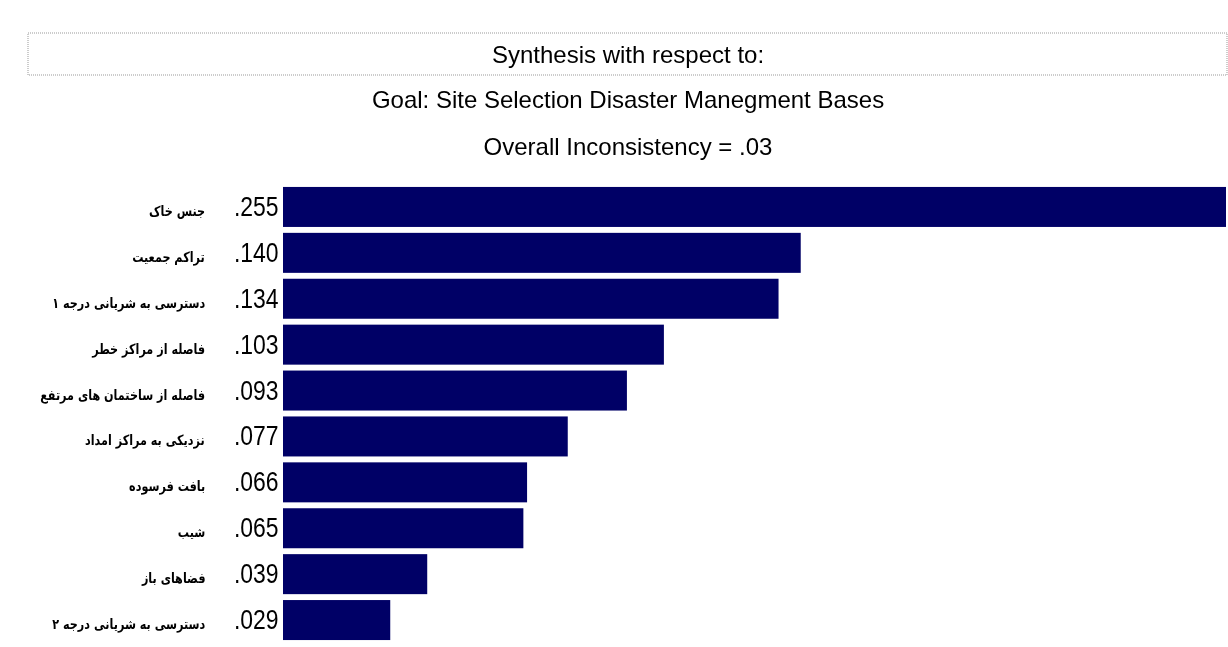  Describe the element at coordinates (256, 206) in the screenshot. I see `data-label: .255` at that location.